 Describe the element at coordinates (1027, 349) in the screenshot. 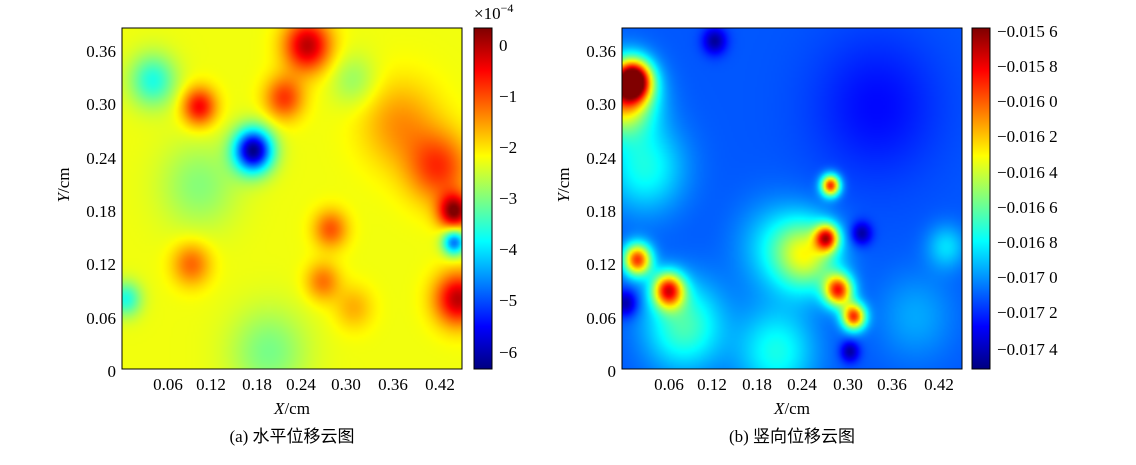

I see `colorbar-tick-label: −0.017 4` at that location.